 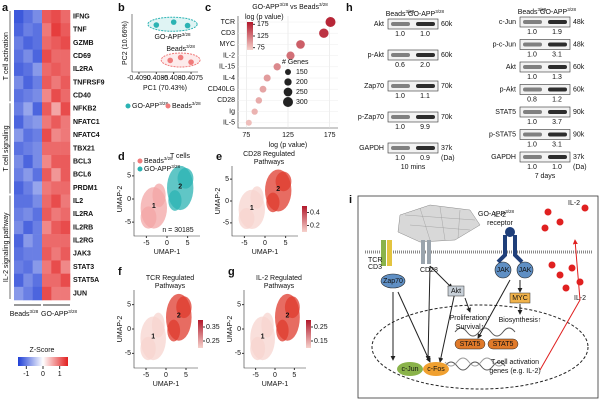 I want to click on superscript: 3/28, so click(x=509, y=211).